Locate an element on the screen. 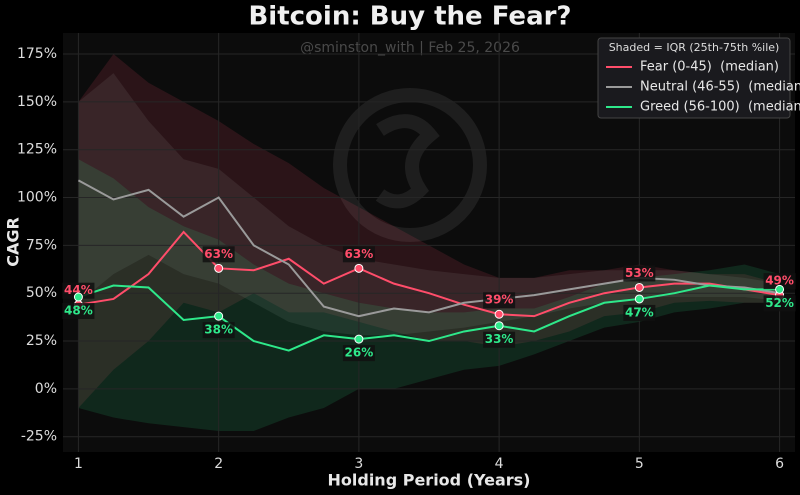 This screenshot has width=800, height=495. data-label: 49% is located at coordinates (779, 281).